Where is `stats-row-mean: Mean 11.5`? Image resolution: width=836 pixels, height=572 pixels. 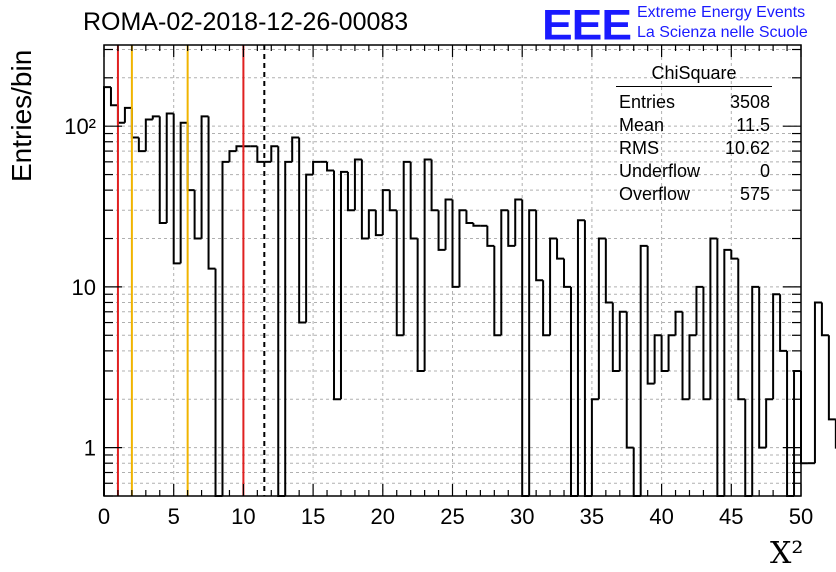
stats-row-mean: Mean 11.5 is located at coordinates (694, 125).